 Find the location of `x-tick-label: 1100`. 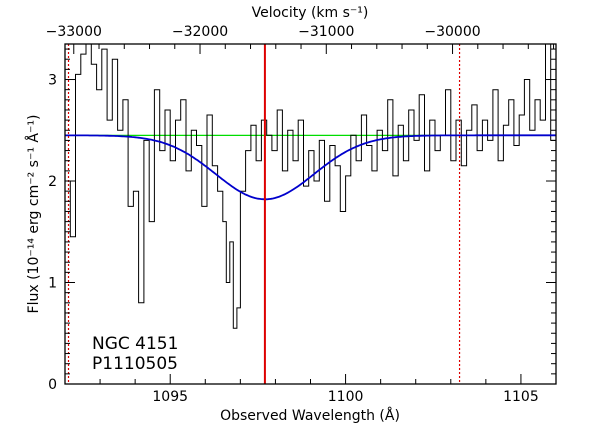

x-tick-label: 1100 is located at coordinates (346, 397).